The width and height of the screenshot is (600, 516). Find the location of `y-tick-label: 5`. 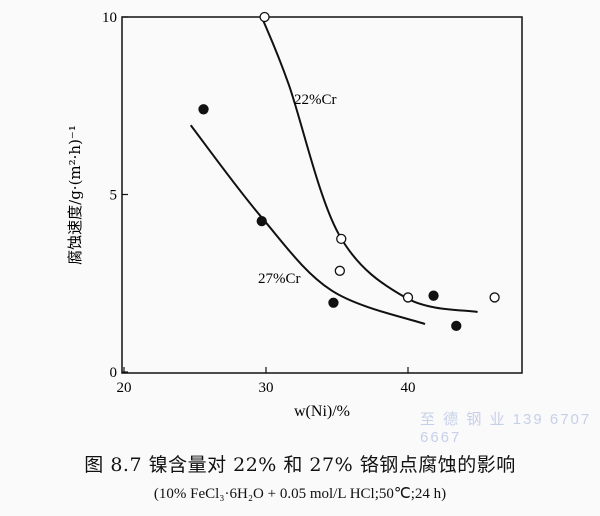

y-tick-label: 5 is located at coordinates (114, 196).